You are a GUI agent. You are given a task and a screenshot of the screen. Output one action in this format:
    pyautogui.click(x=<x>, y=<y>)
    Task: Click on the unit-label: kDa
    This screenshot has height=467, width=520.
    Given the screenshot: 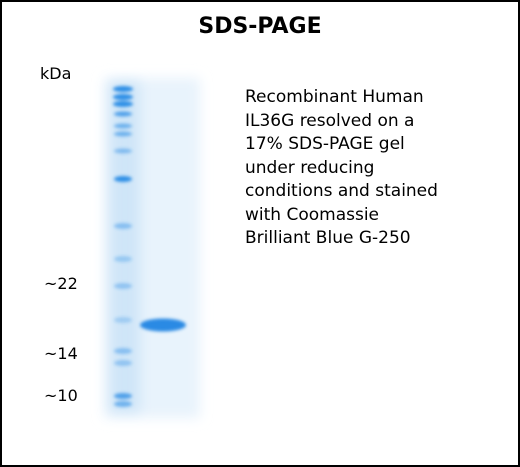 What is the action you would take?
    pyautogui.click(x=56, y=73)
    